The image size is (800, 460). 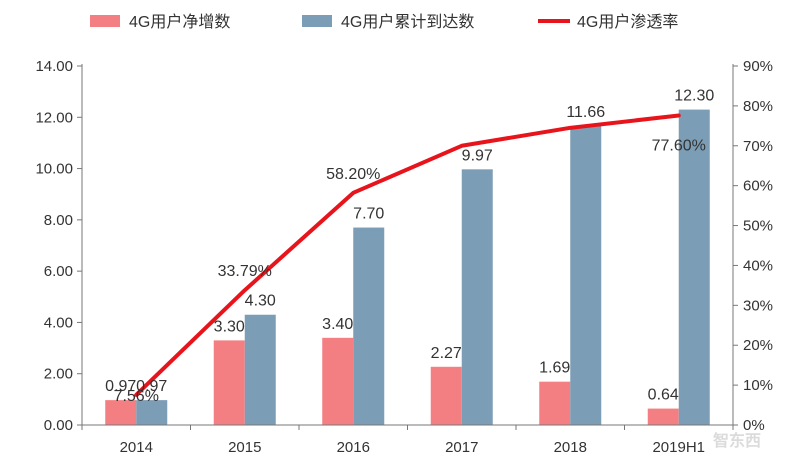 I want to click on data-label-net-adds: 3.40, so click(x=337, y=324).